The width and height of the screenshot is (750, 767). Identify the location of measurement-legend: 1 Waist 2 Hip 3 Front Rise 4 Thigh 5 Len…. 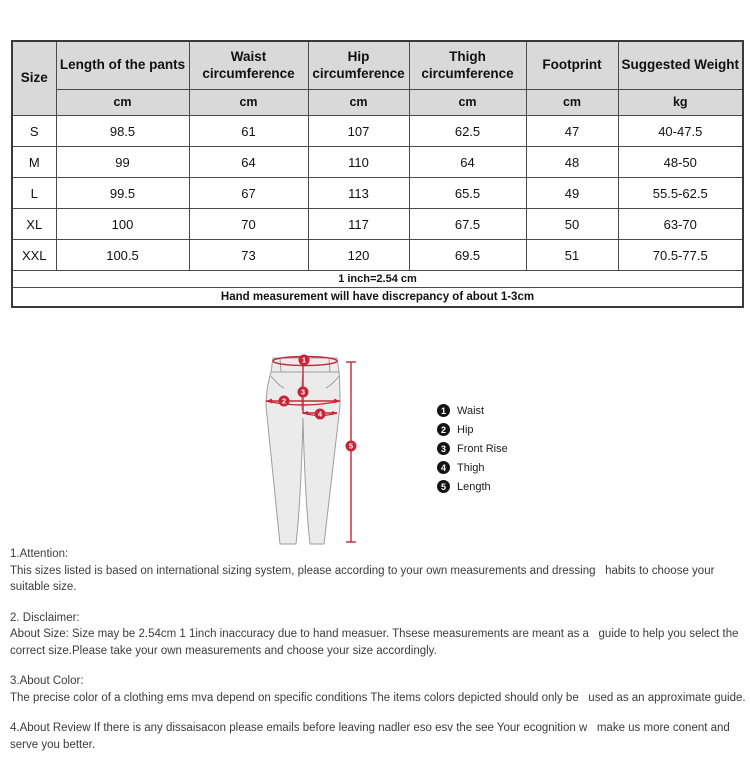
(472, 448).